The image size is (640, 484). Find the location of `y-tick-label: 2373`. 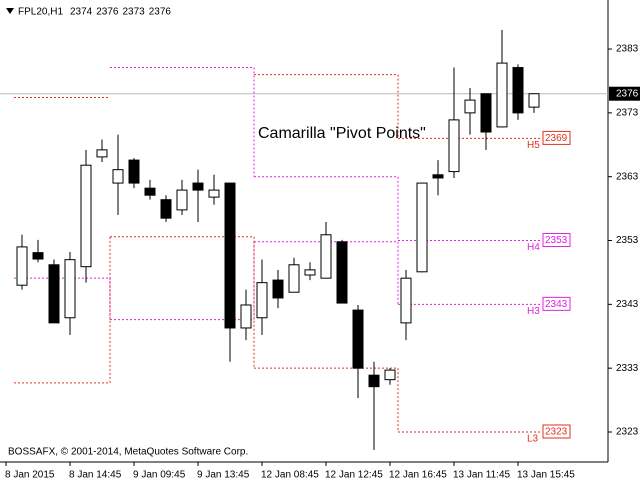

y-tick-label: 2373 is located at coordinates (627, 113).